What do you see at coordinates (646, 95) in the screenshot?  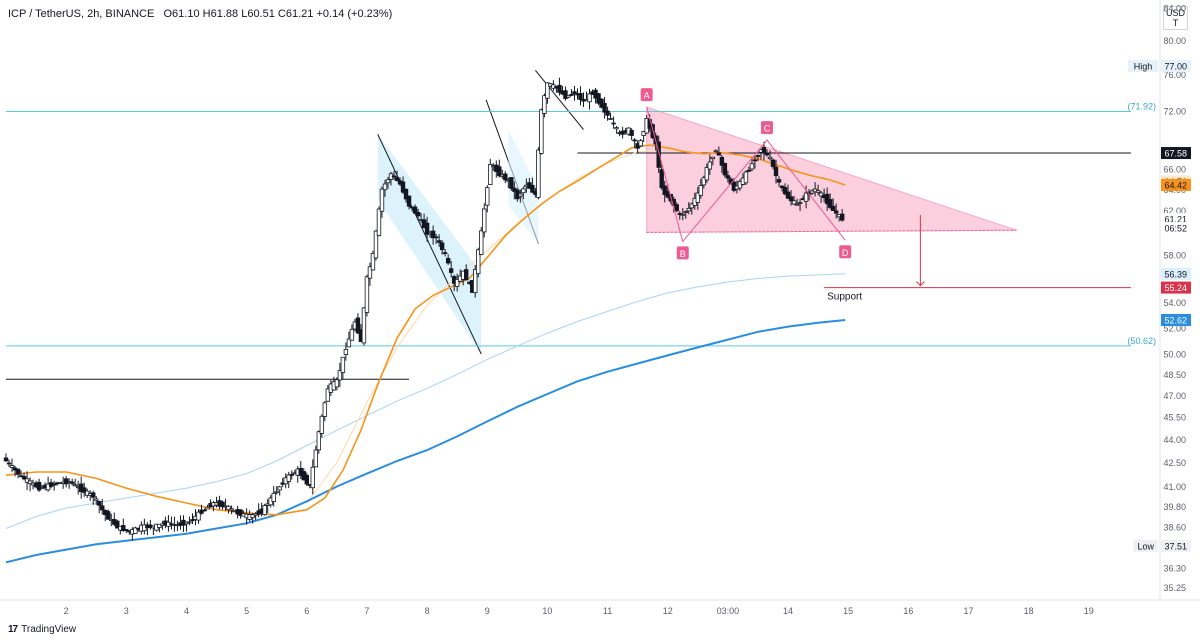 I see `pattern-point-a-box` at bounding box center [646, 95].